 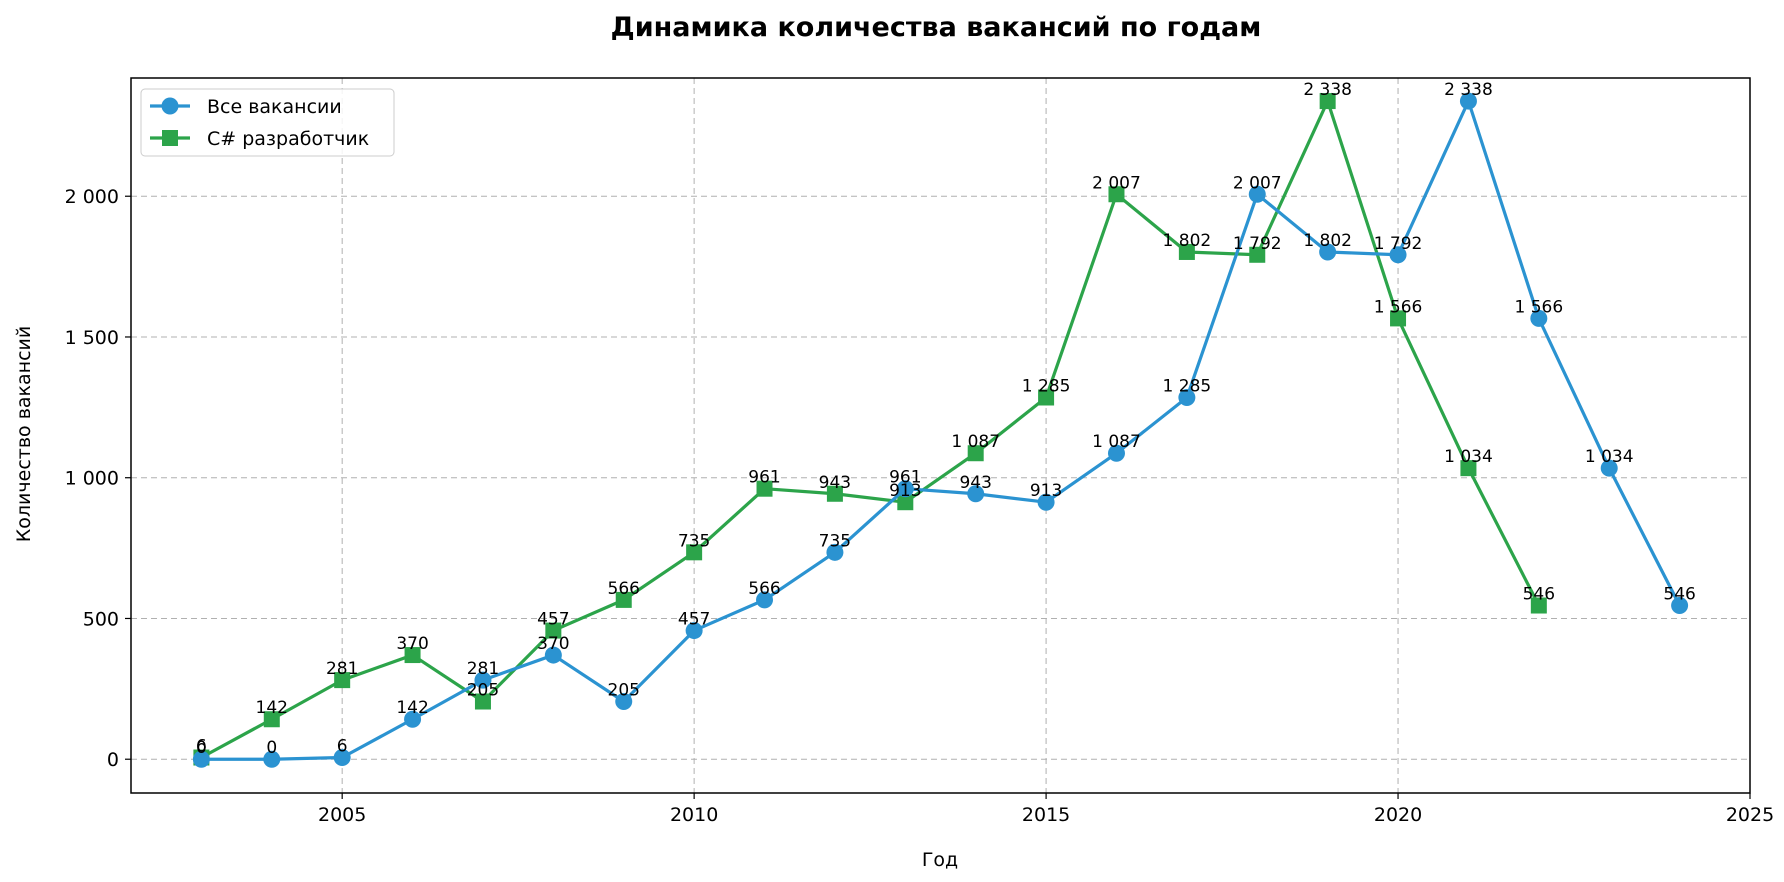 What do you see at coordinates (101, 619) in the screenshot?
I see `y-tick-label: 500` at bounding box center [101, 619].